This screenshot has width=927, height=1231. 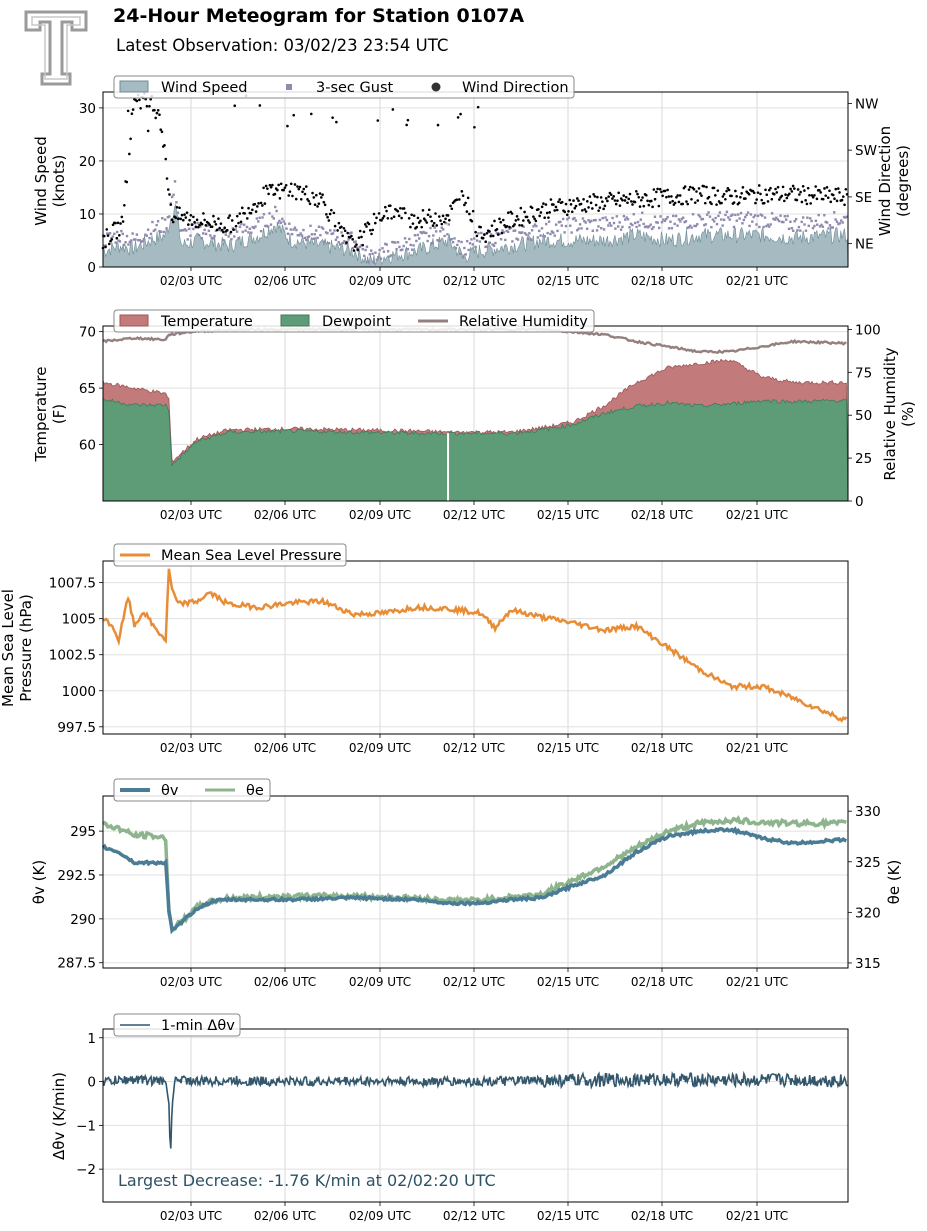 What do you see at coordinates (251, 556) in the screenshot?
I see `legend-label: Mean Sea Level Pressure` at bounding box center [251, 556].